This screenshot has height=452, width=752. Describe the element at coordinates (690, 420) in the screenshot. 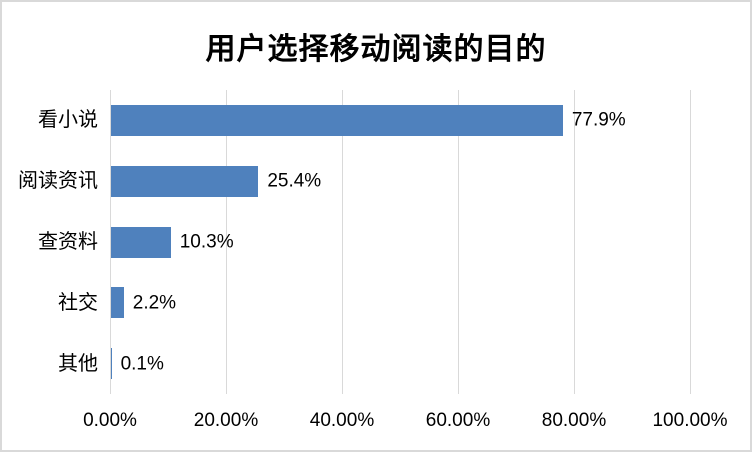

I see `x-tick-label-5: 100.00%` at that location.